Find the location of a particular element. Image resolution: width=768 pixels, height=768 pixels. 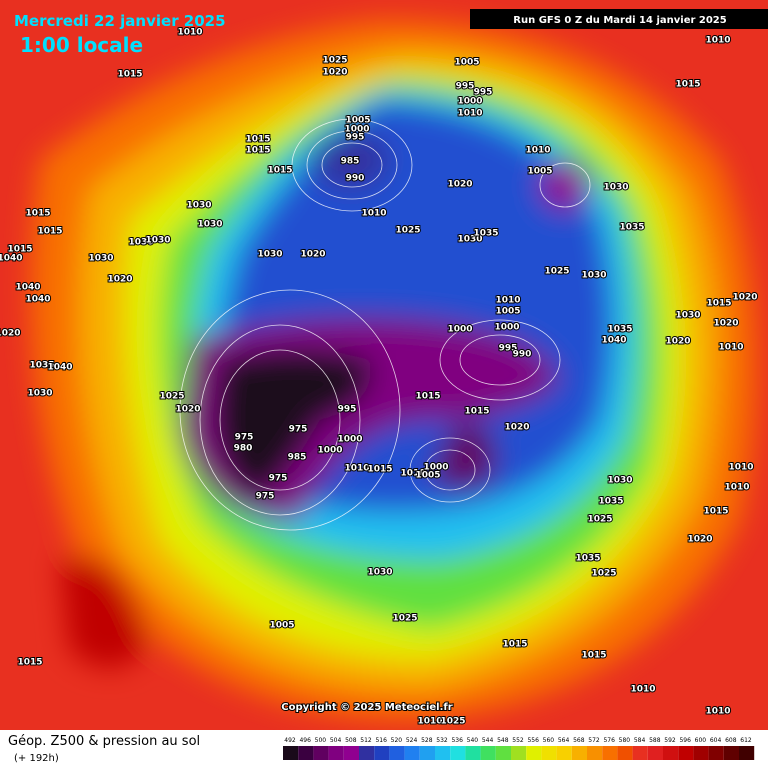

scale-label: 544 is located at coordinates (488, 740).